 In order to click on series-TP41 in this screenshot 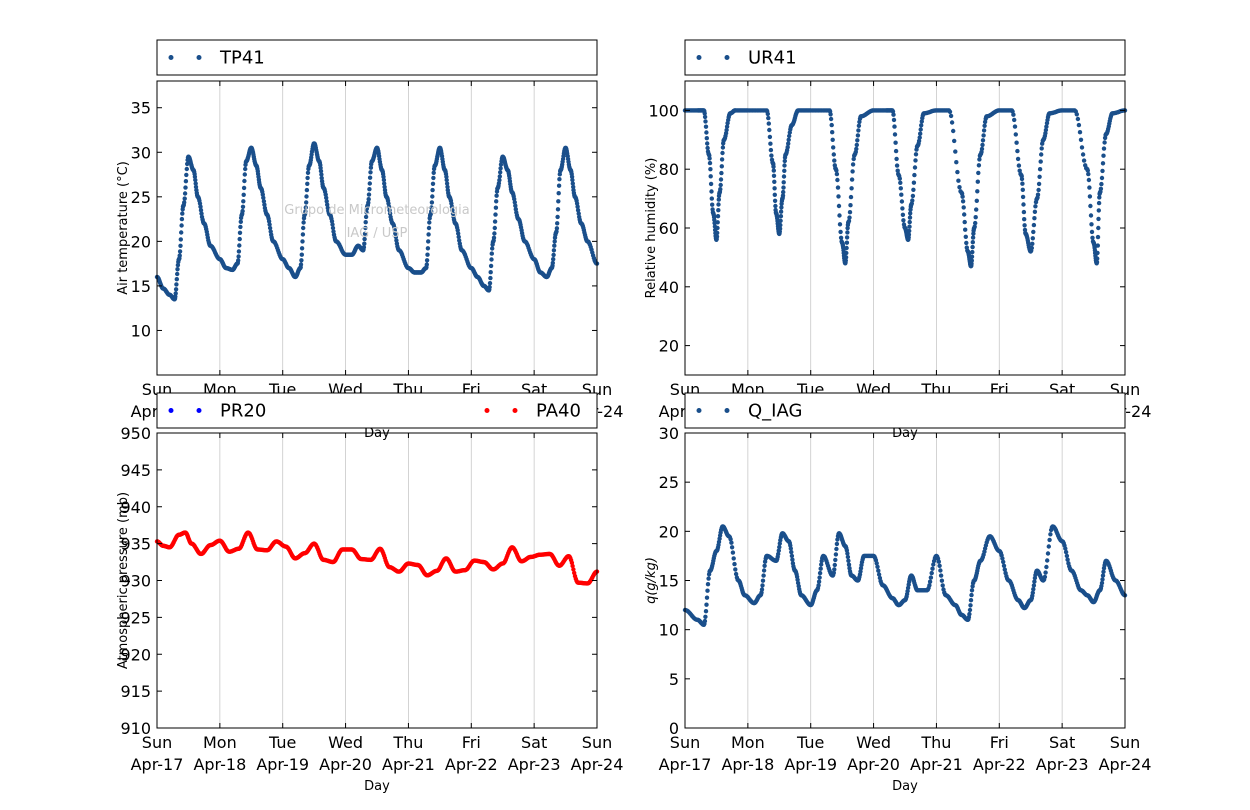, I will do `click(377, 221)`.